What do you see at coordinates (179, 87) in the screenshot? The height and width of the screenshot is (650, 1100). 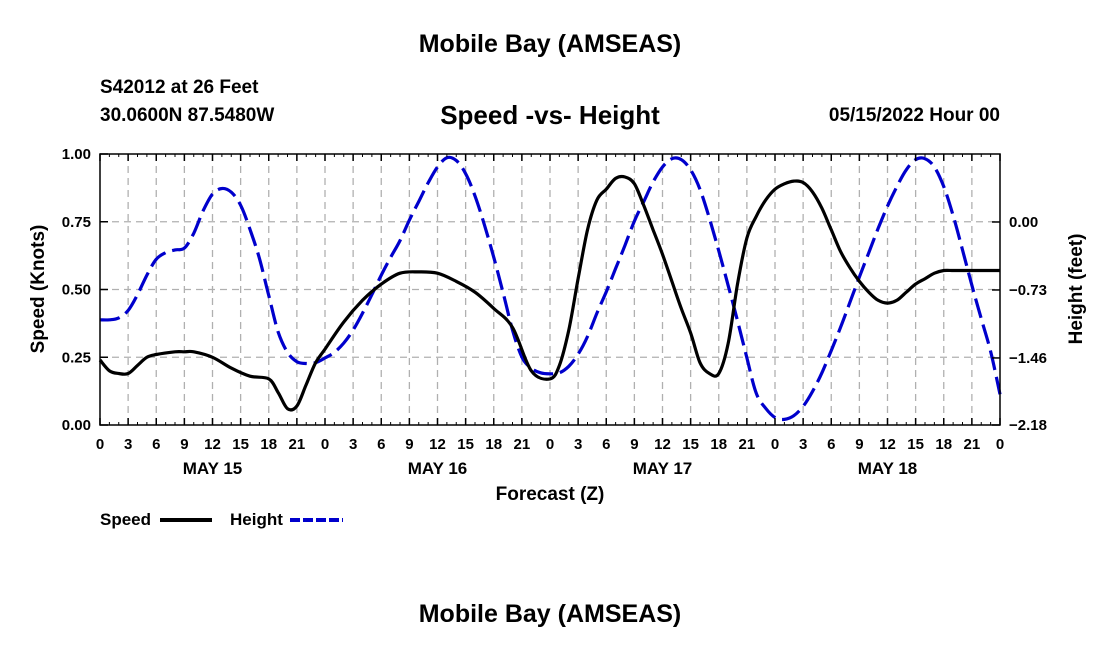 I see `station-label: S42012 at 26 Feet` at bounding box center [179, 87].